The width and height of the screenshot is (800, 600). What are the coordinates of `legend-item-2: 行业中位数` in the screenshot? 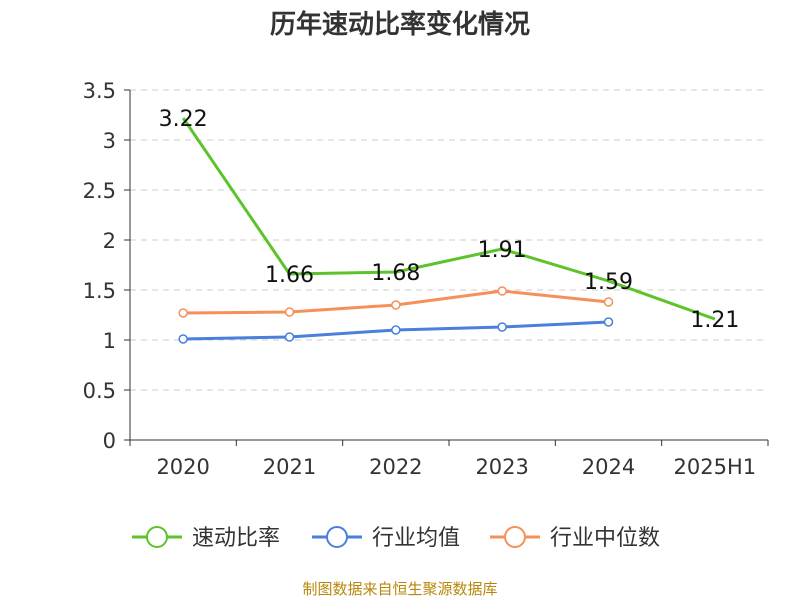 It's located at (575, 538).